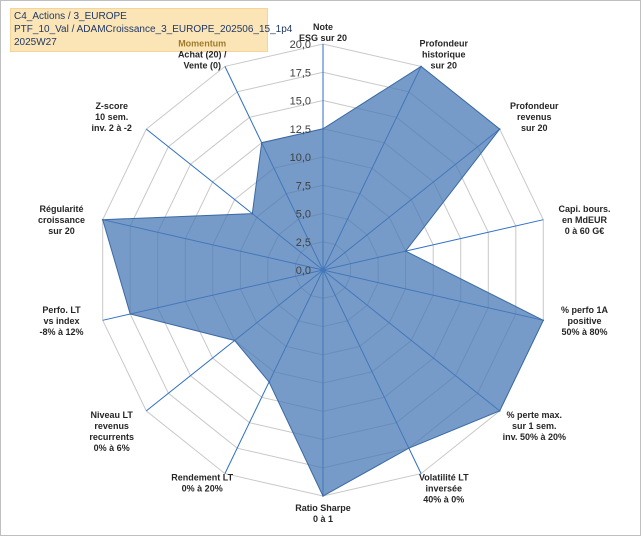 The width and height of the screenshot is (641, 536). I want to click on tick-label: 5,0, so click(303, 215).